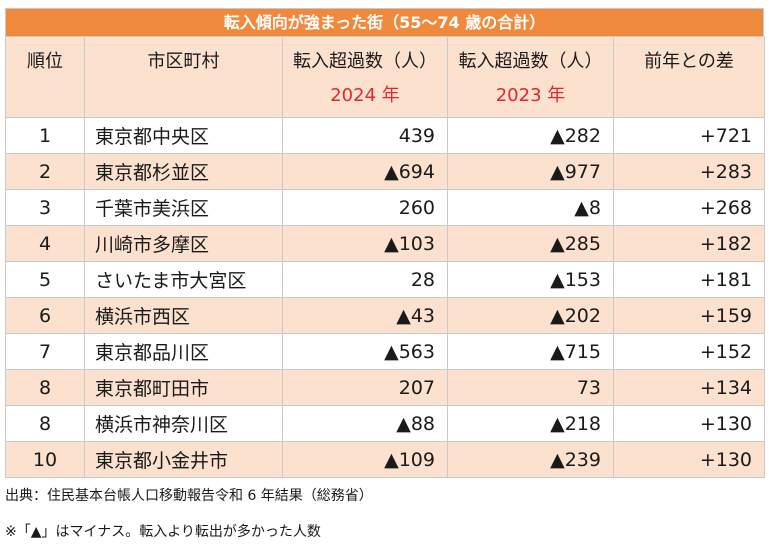 The width and height of the screenshot is (769, 552). What do you see at coordinates (689, 315) in the screenshot?
I see `diff-cell: +159` at bounding box center [689, 315].